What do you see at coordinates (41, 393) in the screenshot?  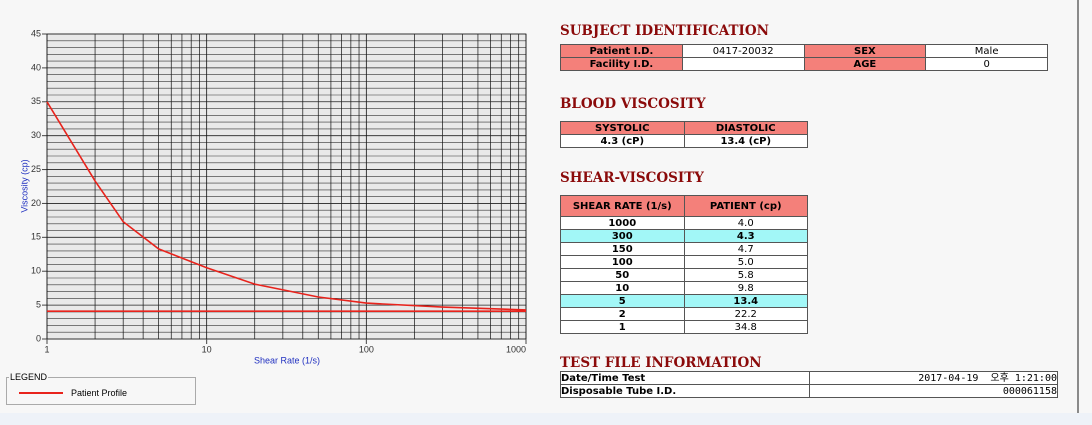 I see `legend-swatch` at bounding box center [41, 393].